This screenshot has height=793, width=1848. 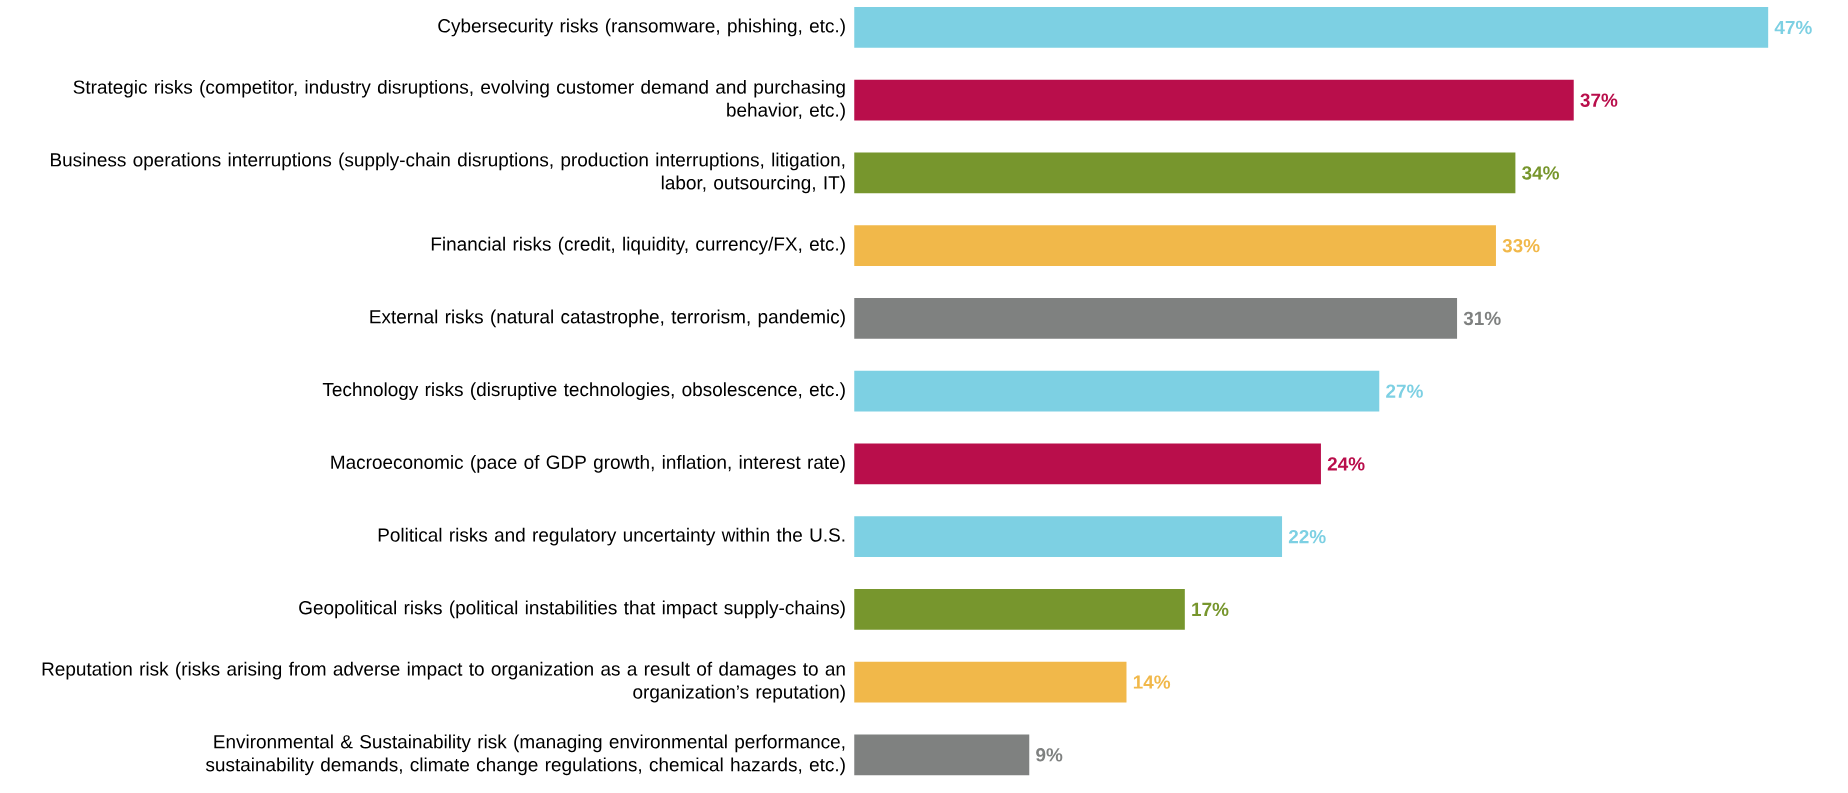 I want to click on data-label: 31%, so click(x=1482, y=318).